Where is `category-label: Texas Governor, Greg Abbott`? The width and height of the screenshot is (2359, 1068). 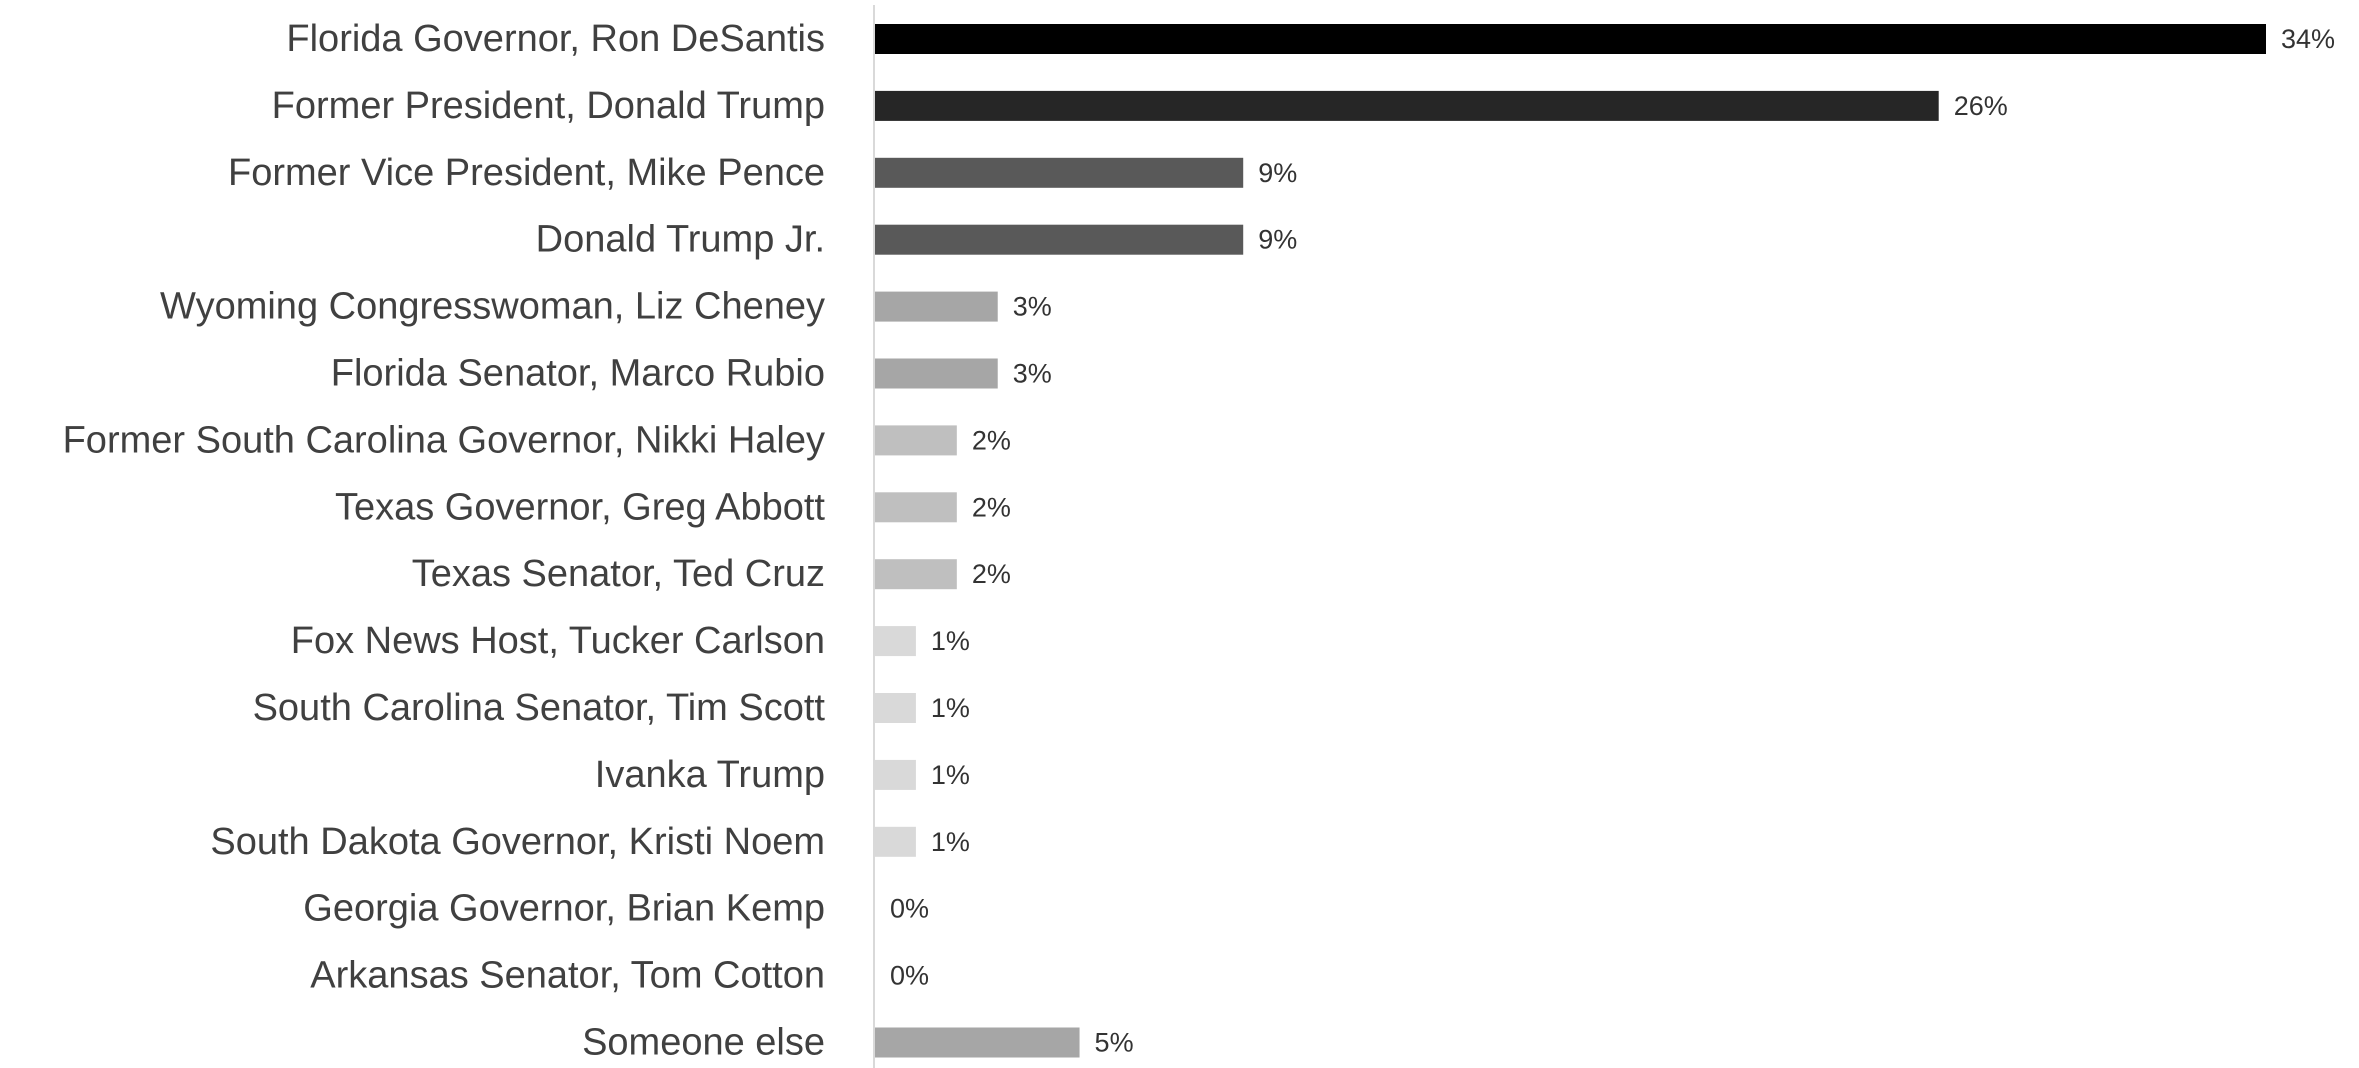 category-label: Texas Governor, Greg Abbott is located at coordinates (580, 507).